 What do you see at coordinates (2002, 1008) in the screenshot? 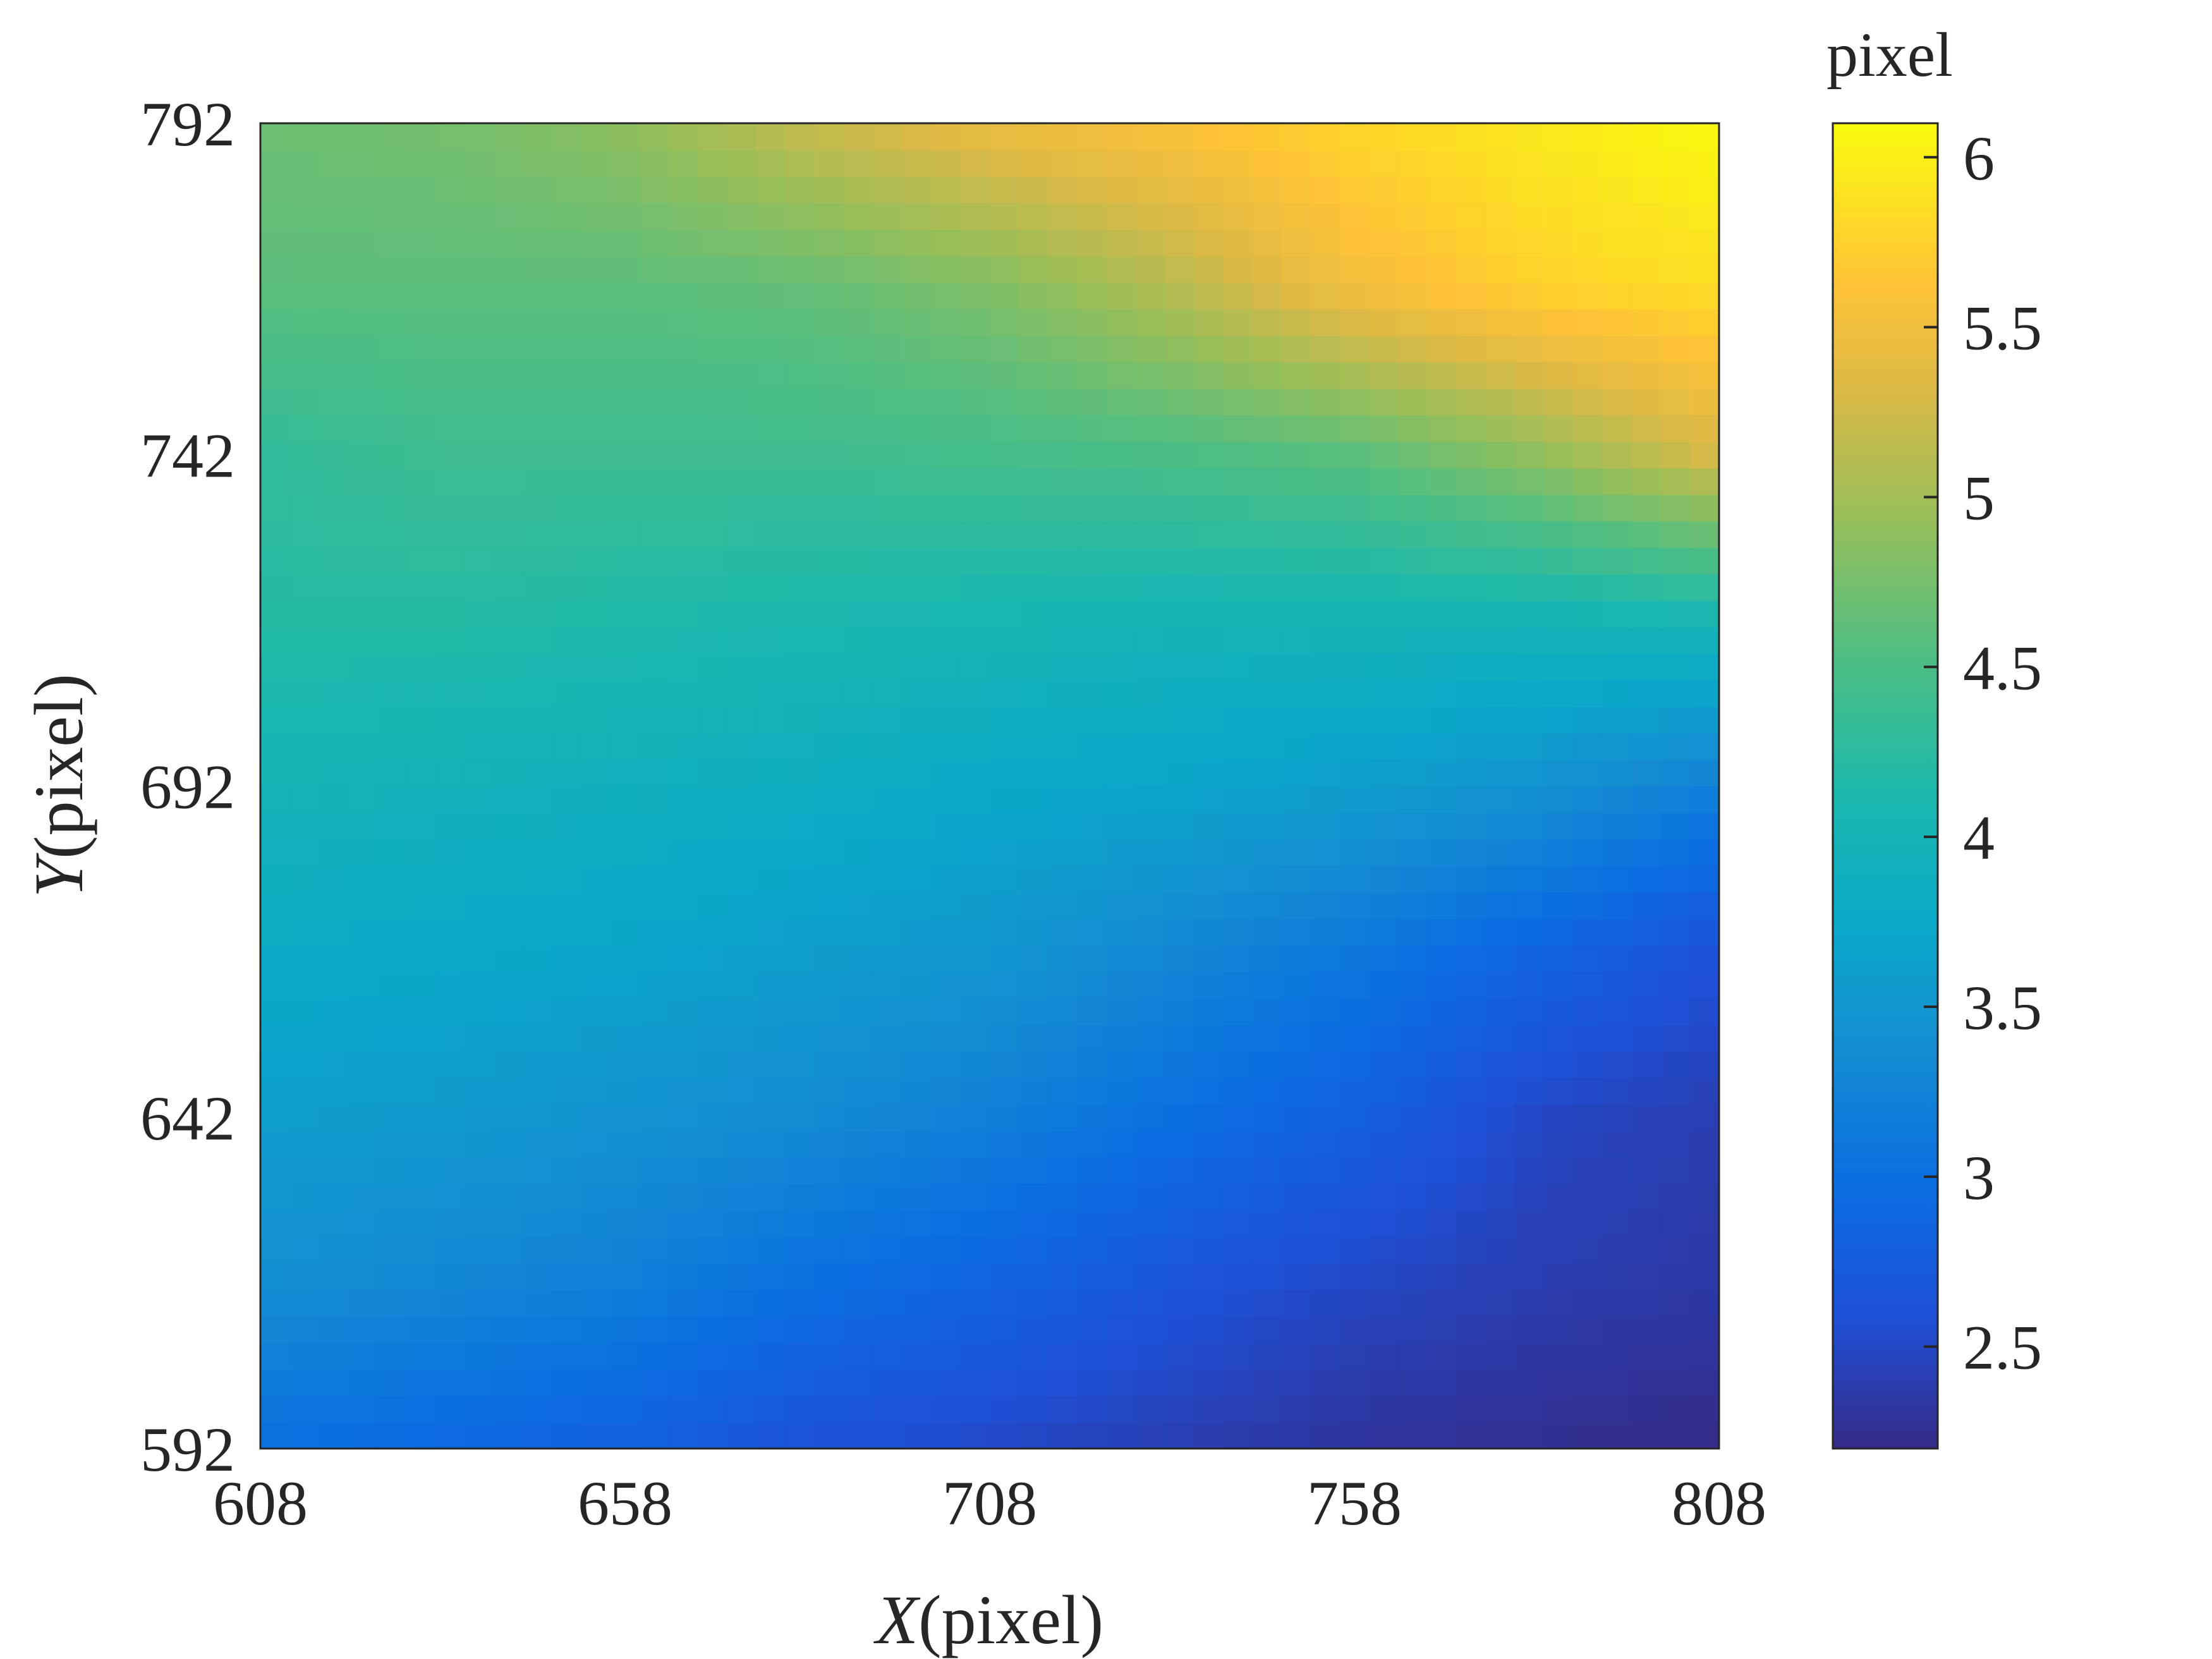
I see `colorbar-tick-label: 3.5` at bounding box center [2002, 1008].